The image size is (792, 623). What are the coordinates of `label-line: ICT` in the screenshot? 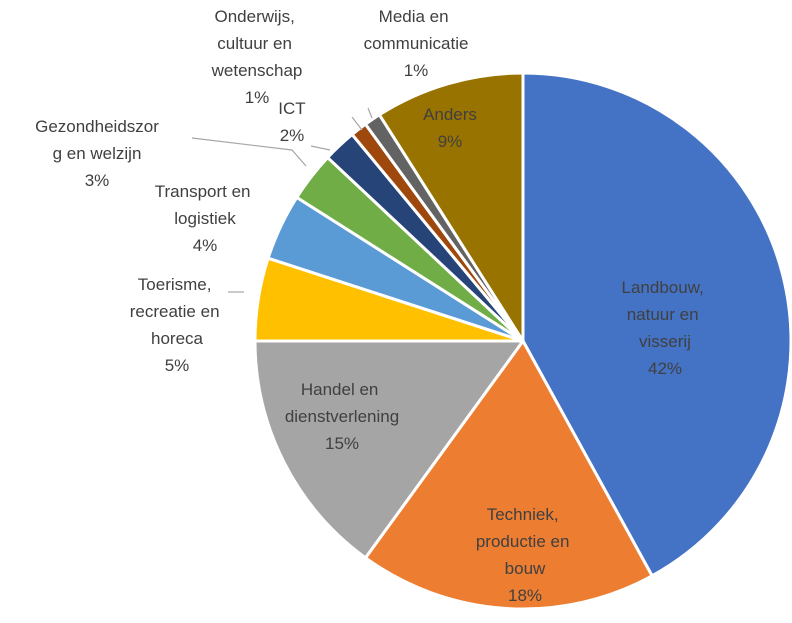 It's located at (291, 108).